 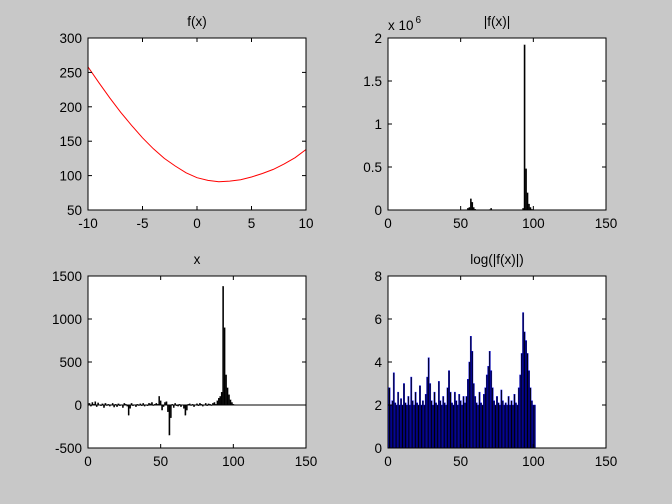 What do you see at coordinates (88, 223) in the screenshot?
I see `x-tick-label: -10` at bounding box center [88, 223].